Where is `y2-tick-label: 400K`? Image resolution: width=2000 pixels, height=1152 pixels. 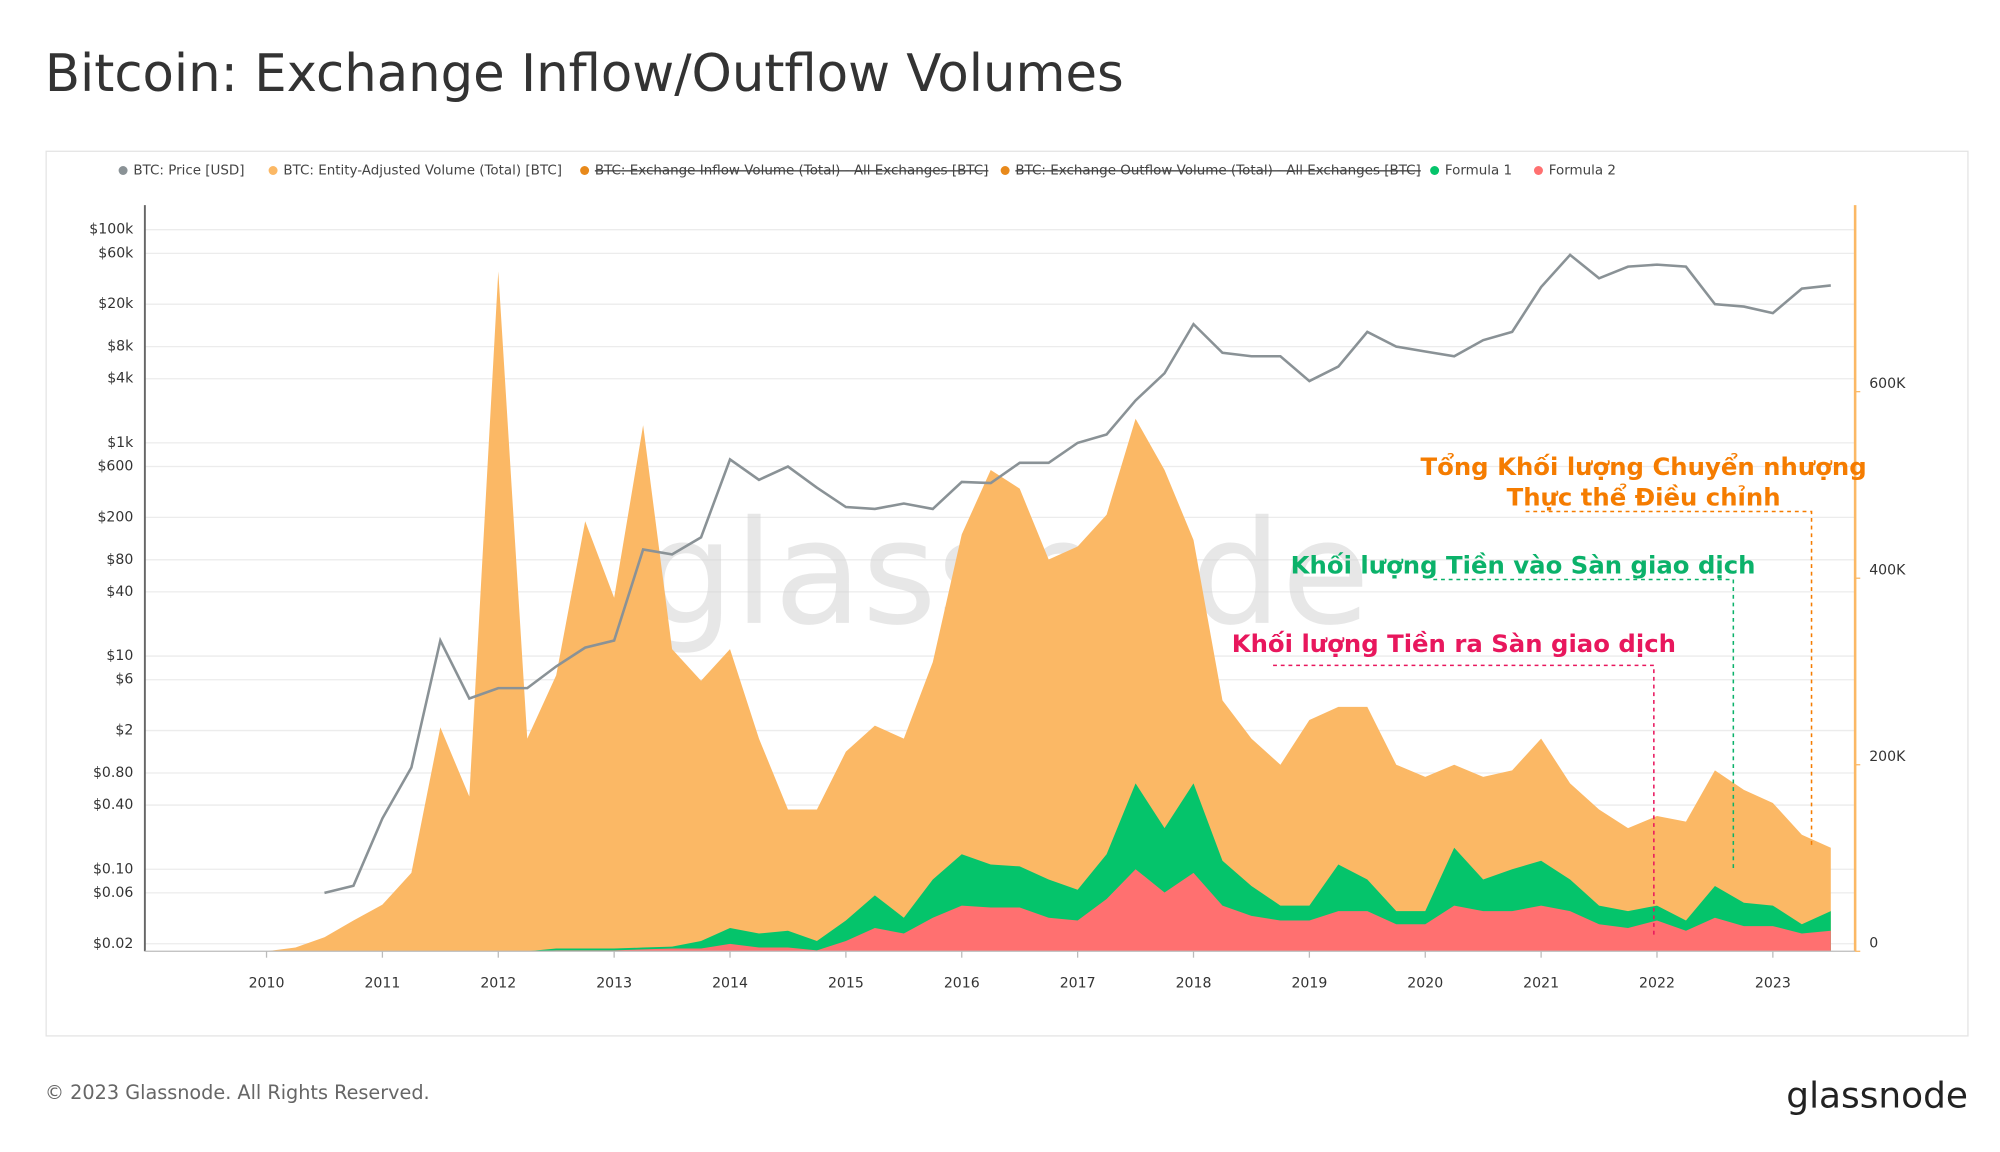 y2-tick-label: 400K is located at coordinates (1887, 571).